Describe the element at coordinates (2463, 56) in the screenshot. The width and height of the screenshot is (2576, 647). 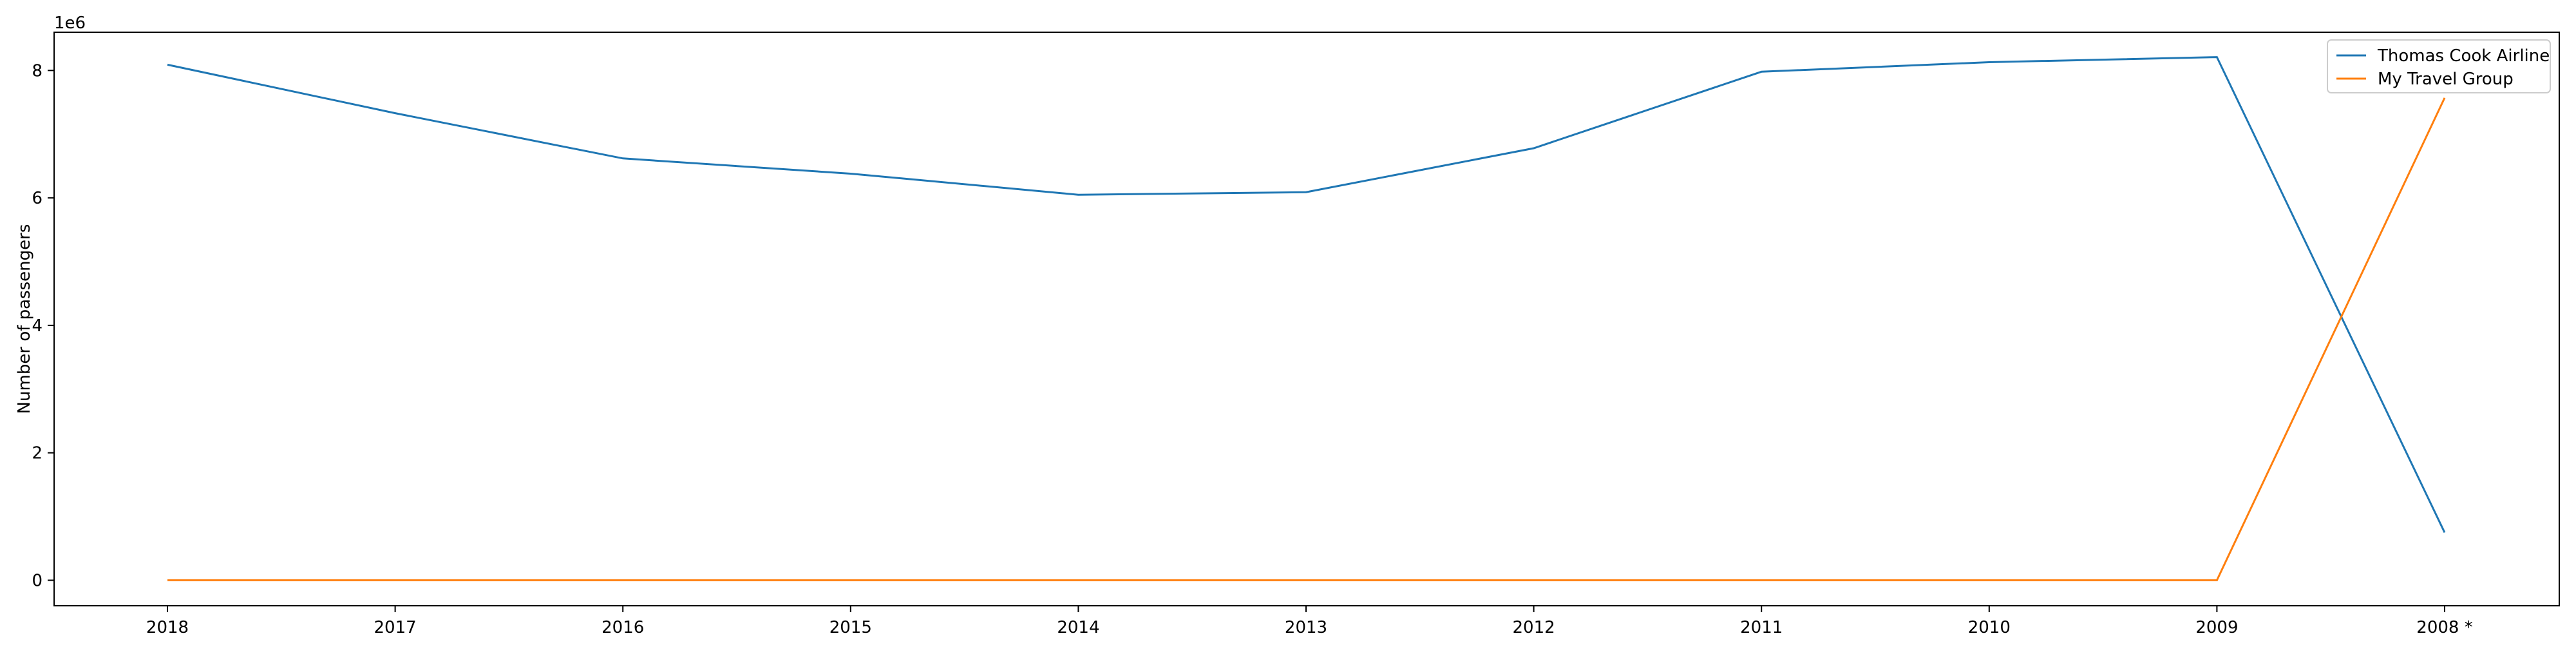
I see `legend-label: Thomas Cook Airline` at that location.